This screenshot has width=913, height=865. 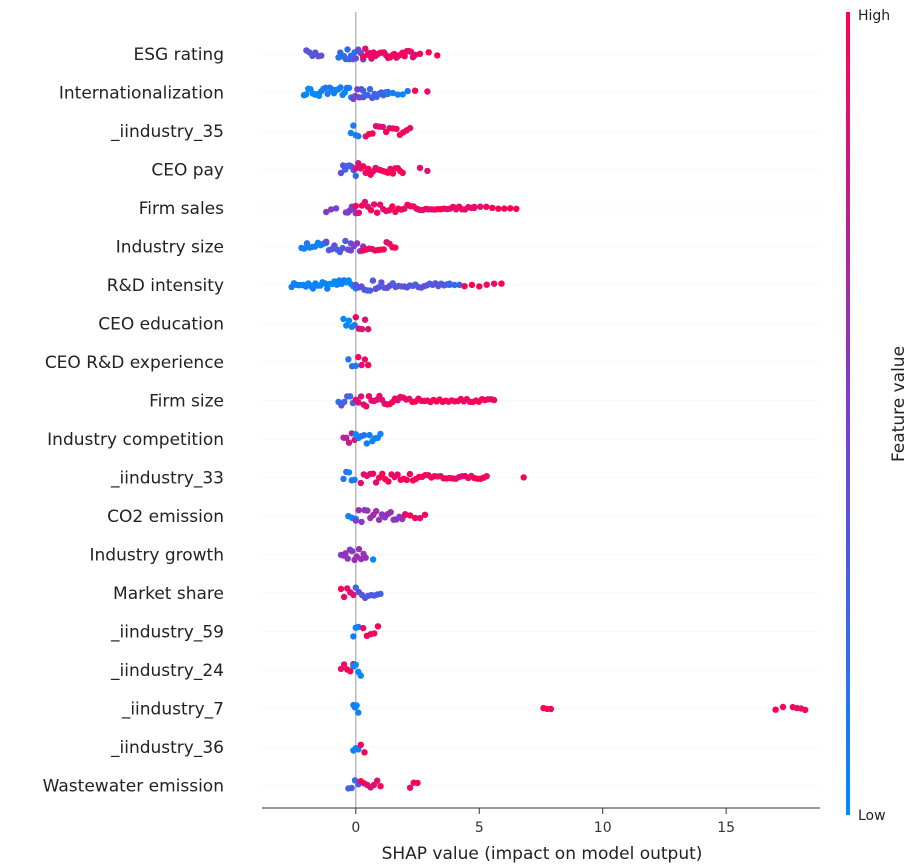 What do you see at coordinates (167, 671) in the screenshot?
I see `feature-label: _iindustry_24` at bounding box center [167, 671].